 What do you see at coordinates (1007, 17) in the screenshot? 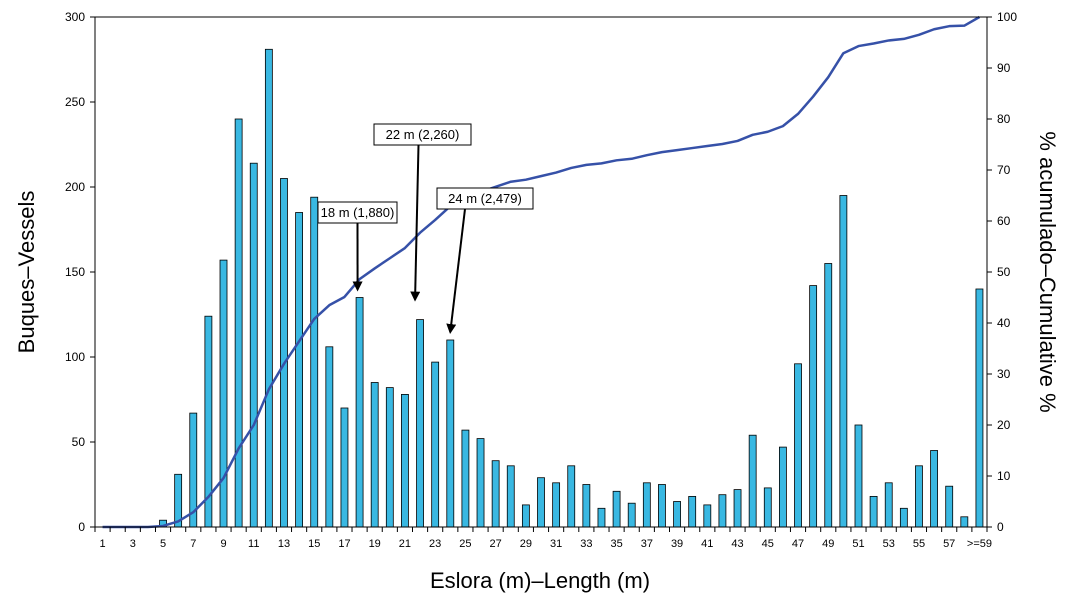
I see `right-tick-label: 100` at bounding box center [1007, 17].